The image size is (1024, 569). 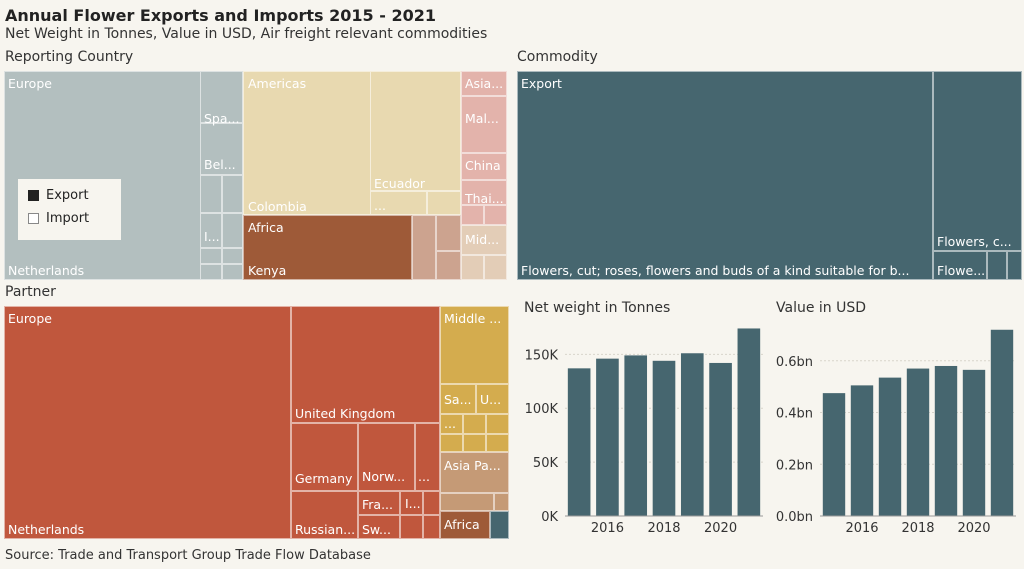 I want to click on net-weight-bar-2021, so click(x=749, y=422).